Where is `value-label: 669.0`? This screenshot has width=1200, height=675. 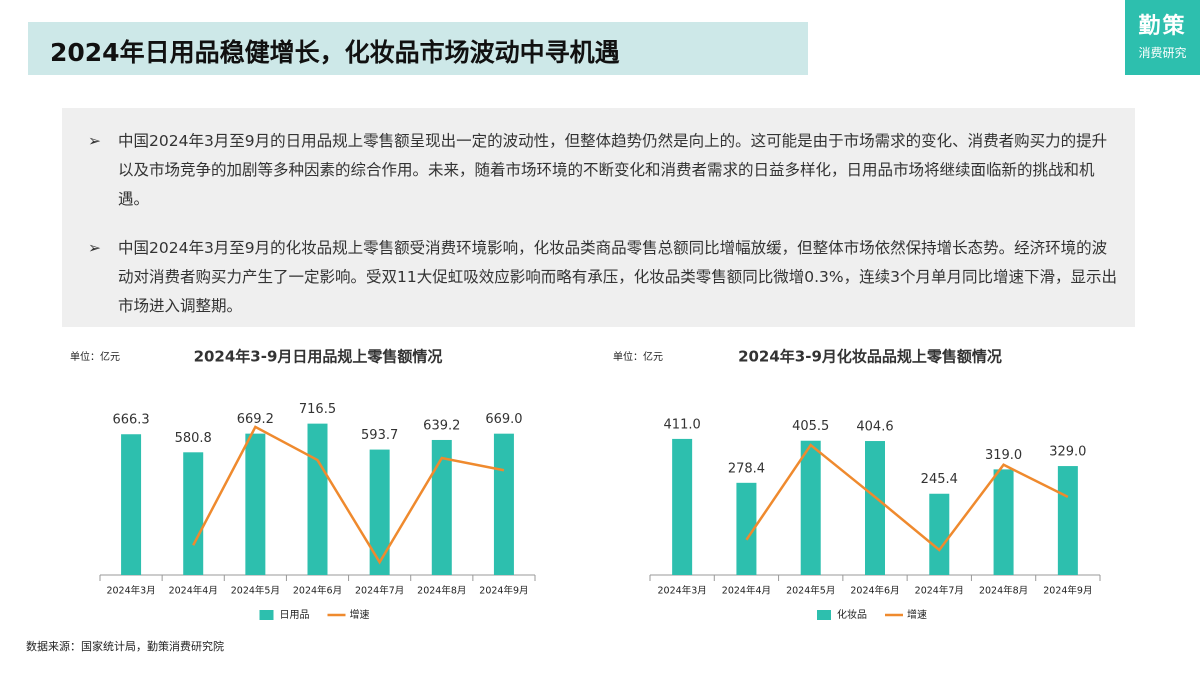 value-label: 669.0 is located at coordinates (503, 419).